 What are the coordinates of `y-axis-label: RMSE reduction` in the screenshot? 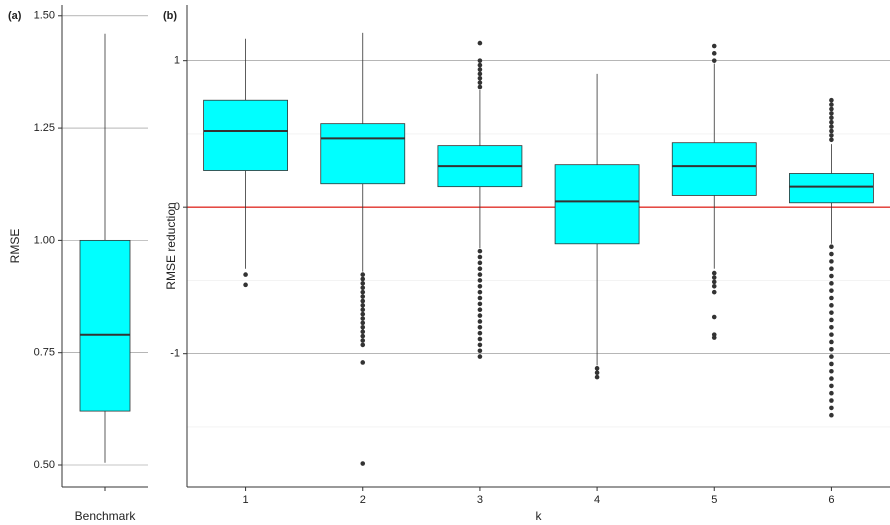 It's located at (171, 245).